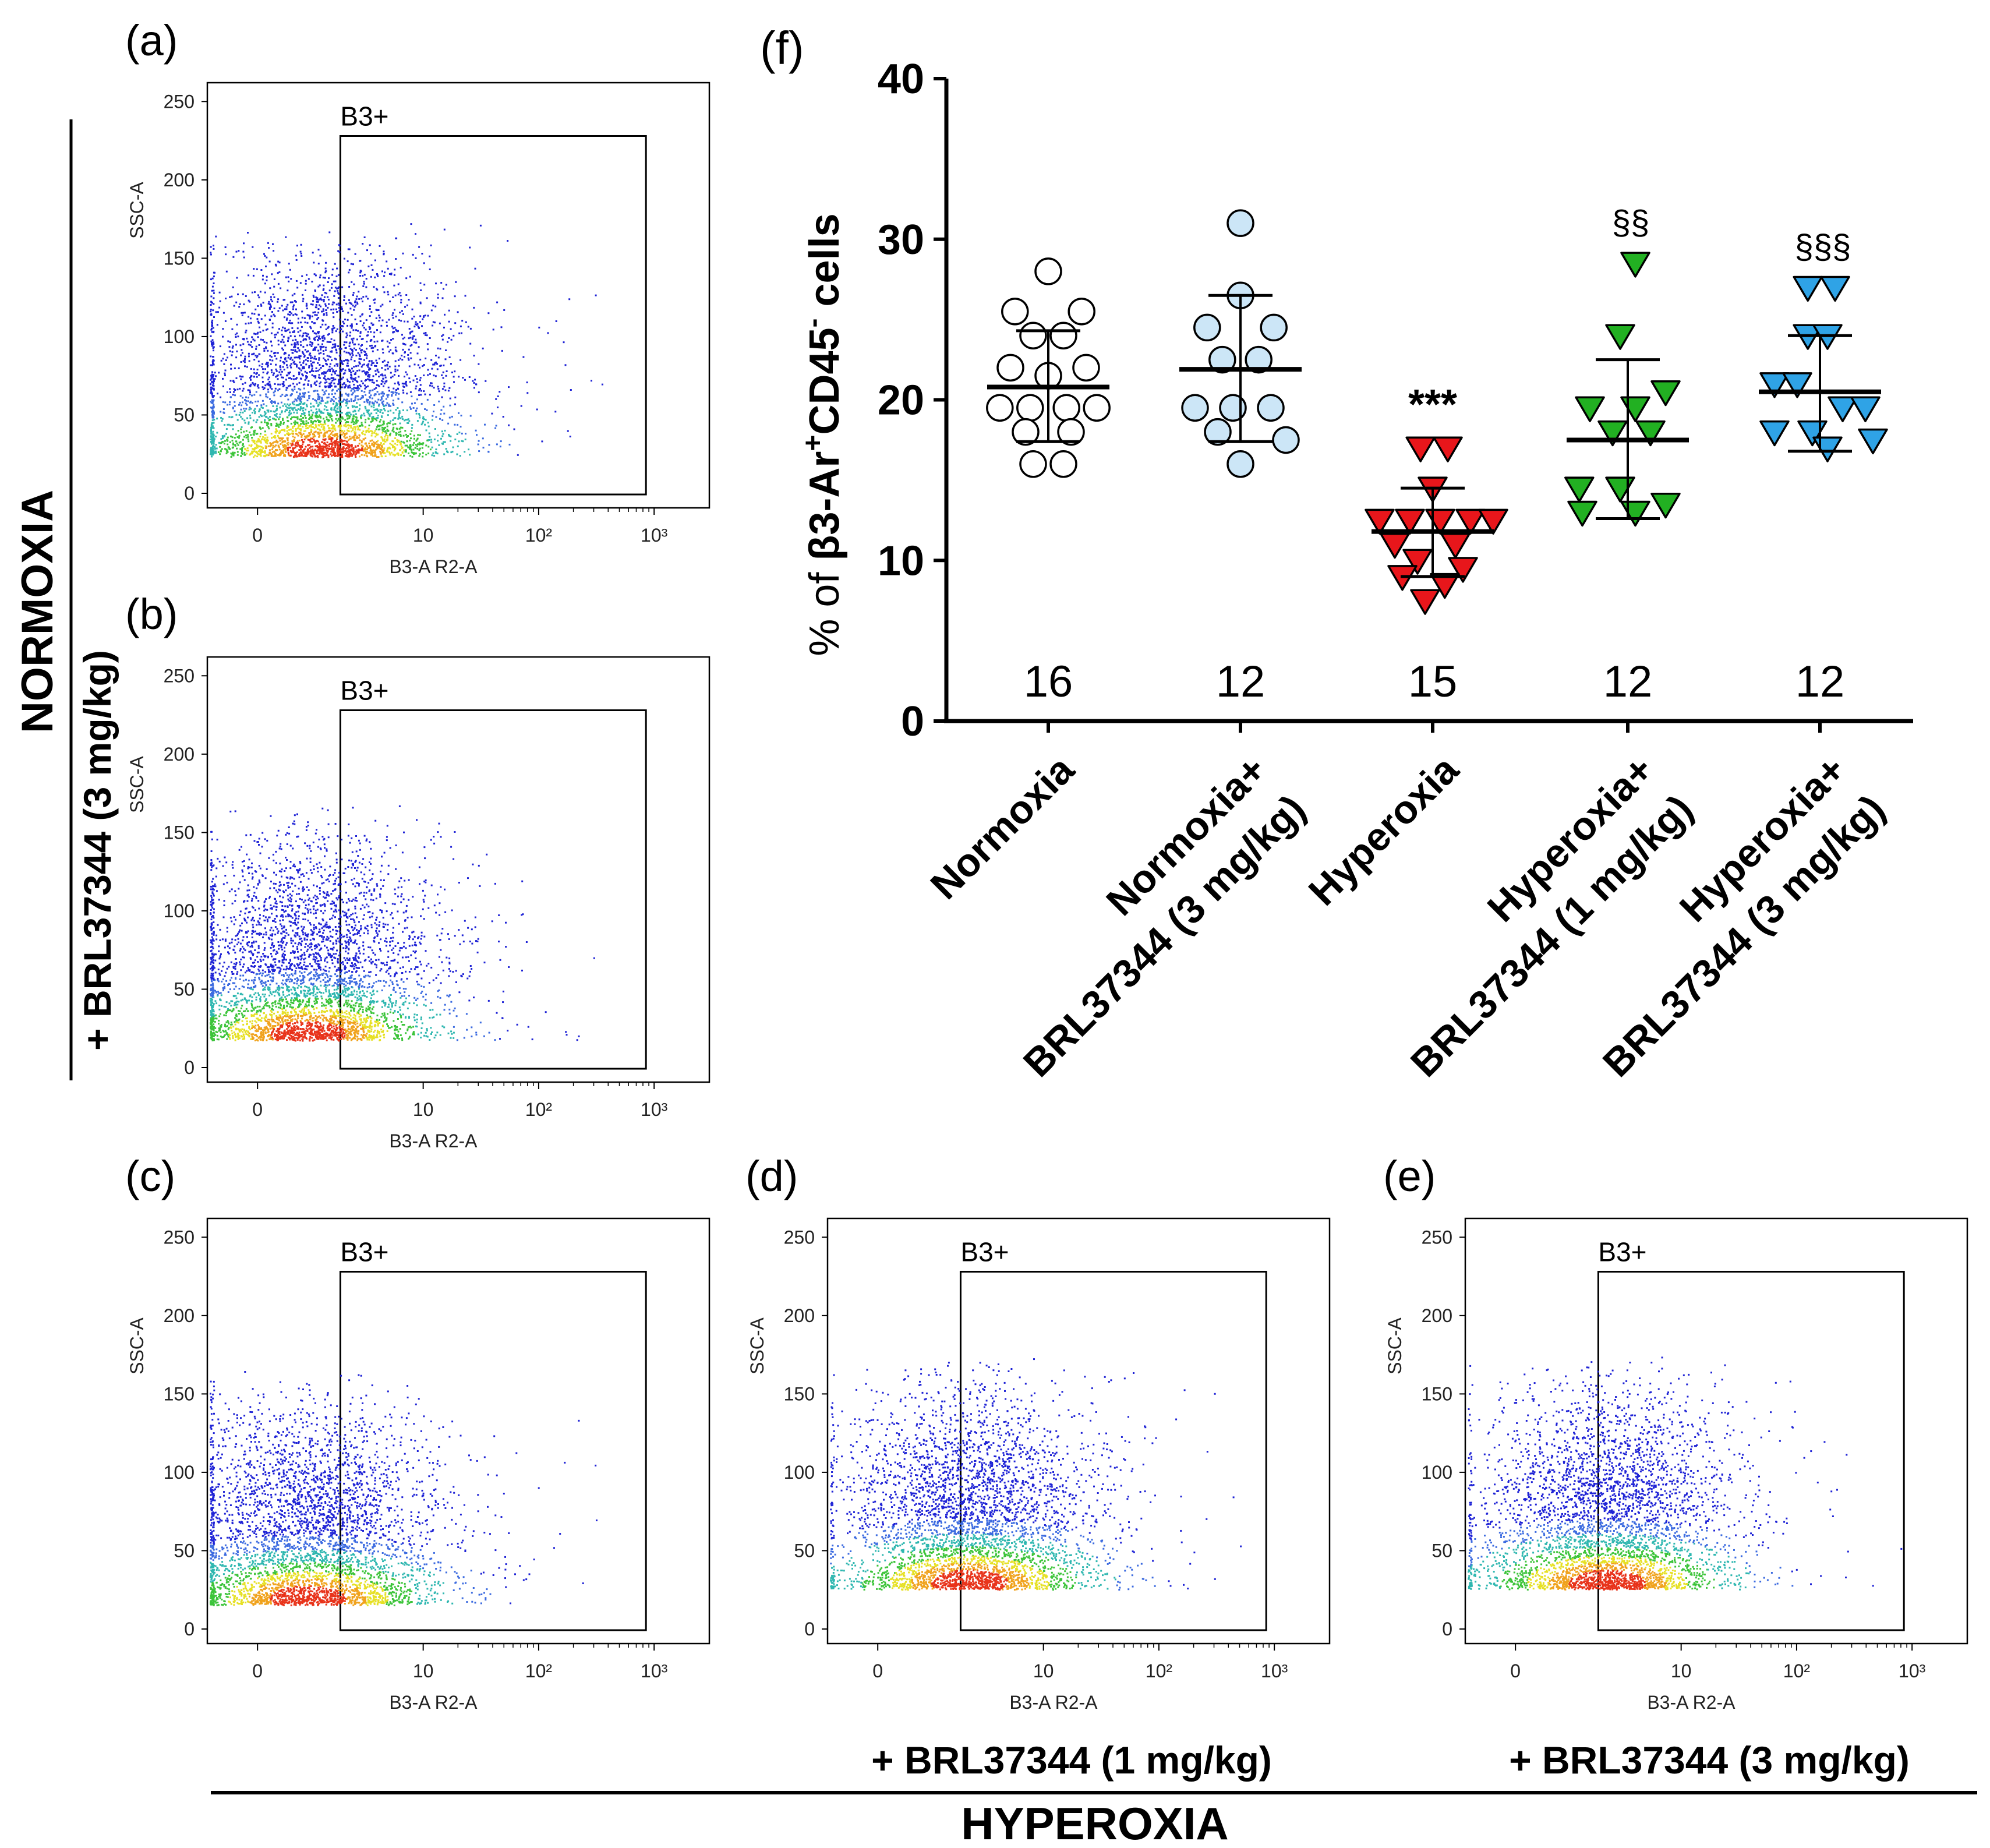 The width and height of the screenshot is (1990, 1848). What do you see at coordinates (1628, 681) in the screenshot?
I see `n-label: 12` at bounding box center [1628, 681].